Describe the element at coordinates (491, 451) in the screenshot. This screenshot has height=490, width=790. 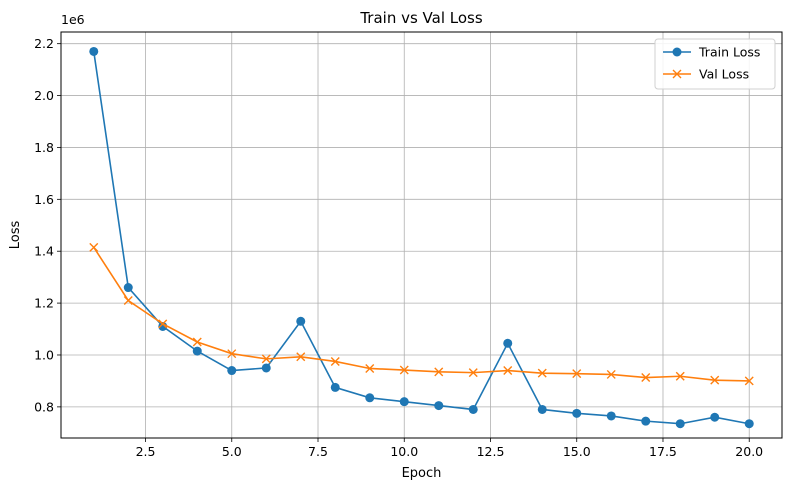
I see `x-tick-label: 12.5` at that location.